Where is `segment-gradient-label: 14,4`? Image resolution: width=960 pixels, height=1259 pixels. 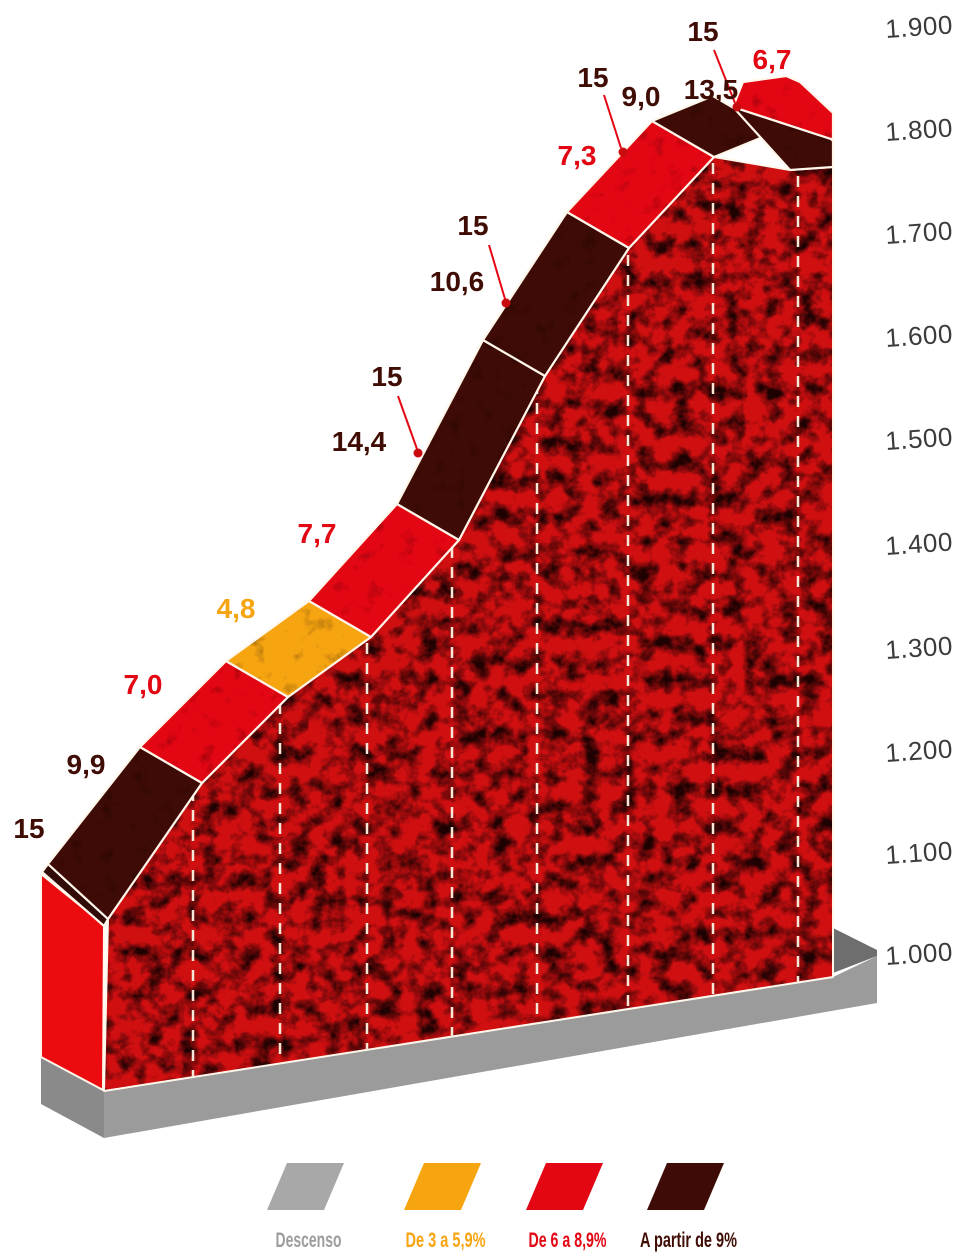 segment-gradient-label: 14,4 is located at coordinates (359, 441).